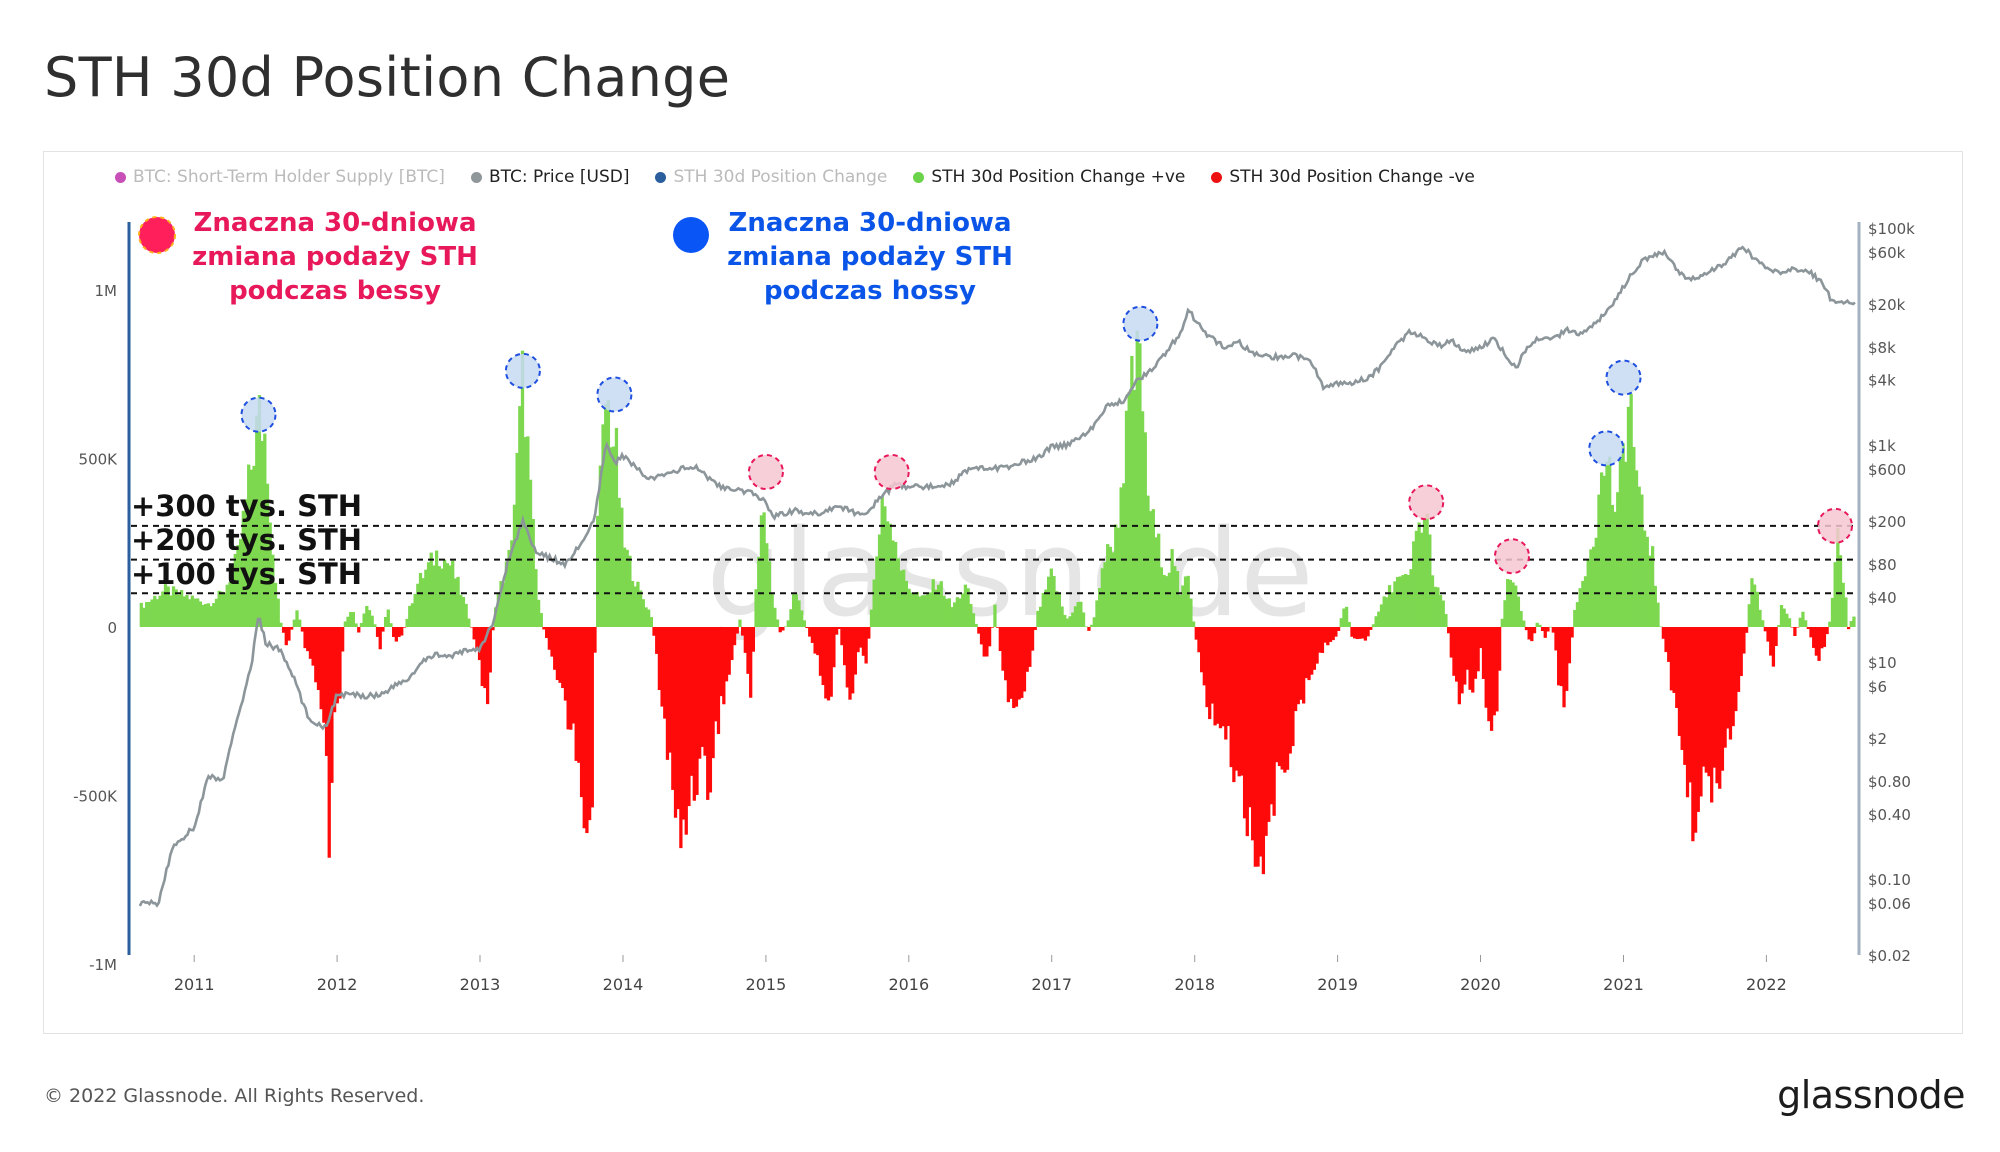 This screenshot has height=1152, width=2000. What do you see at coordinates (559, 177) in the screenshot?
I see `legend-label: BTC: Price [USD]` at bounding box center [559, 177].